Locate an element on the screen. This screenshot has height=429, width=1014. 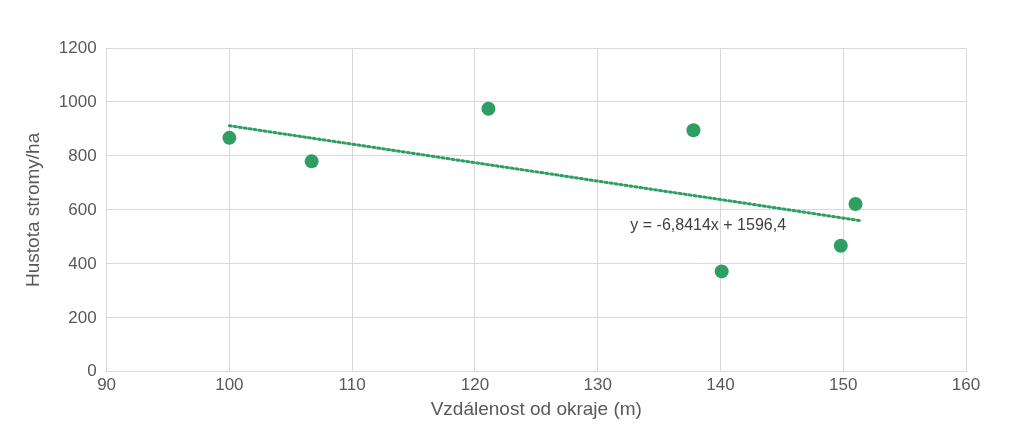
x-axis-title: Vzdálenost od okraje (m) is located at coordinates (536, 408).